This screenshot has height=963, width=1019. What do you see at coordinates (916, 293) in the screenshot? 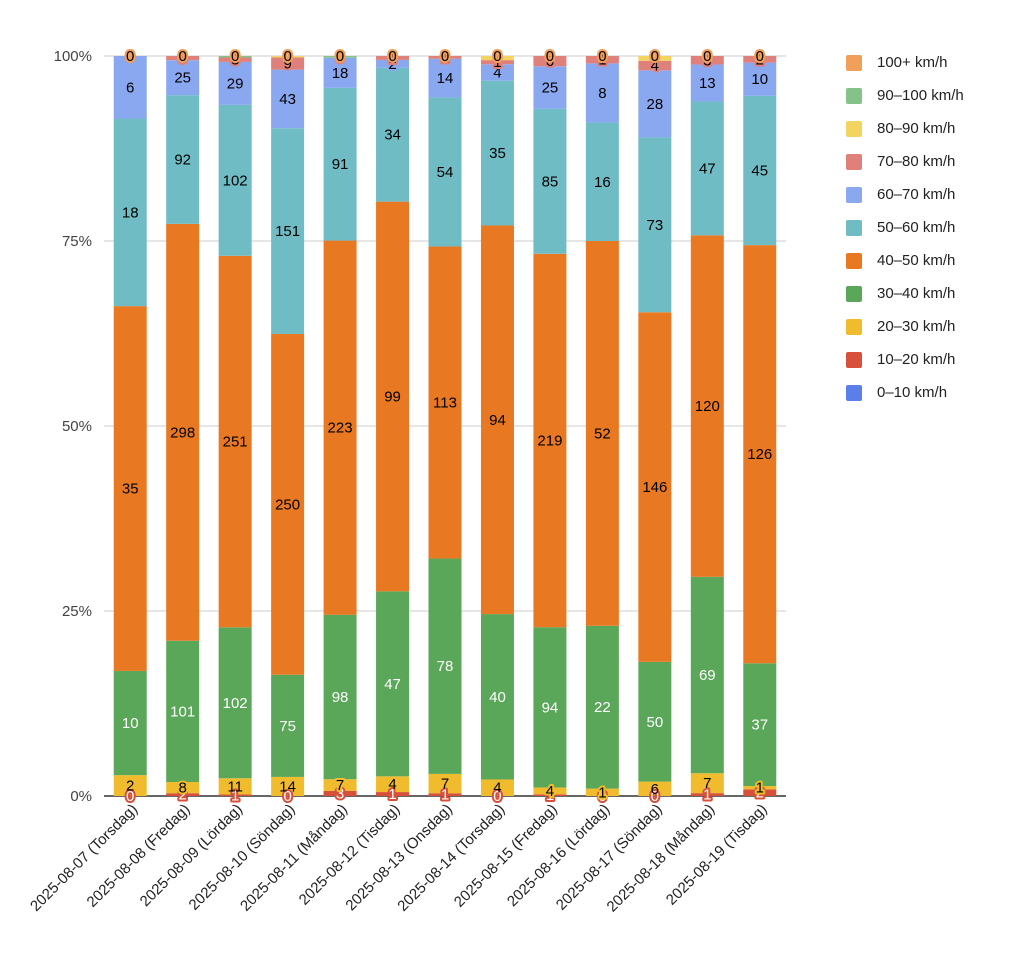
I see `legend-label: 30–40 km/h` at bounding box center [916, 293].